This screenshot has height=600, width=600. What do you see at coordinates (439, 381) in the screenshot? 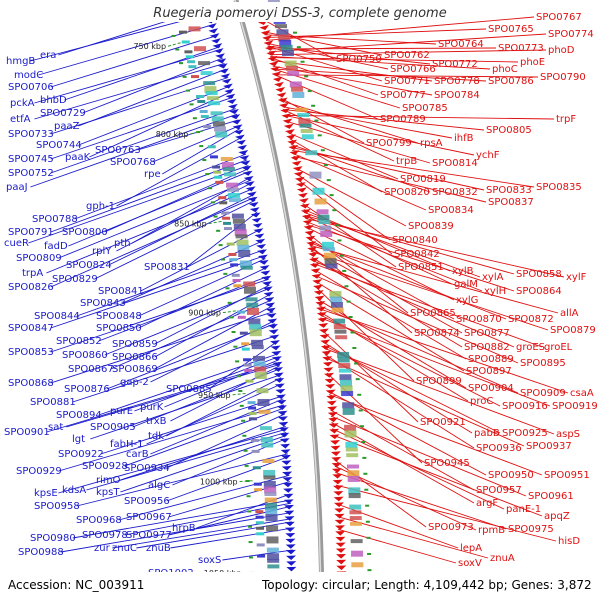
I see `plus-gene-label: SPO0899` at bounding box center [439, 381].